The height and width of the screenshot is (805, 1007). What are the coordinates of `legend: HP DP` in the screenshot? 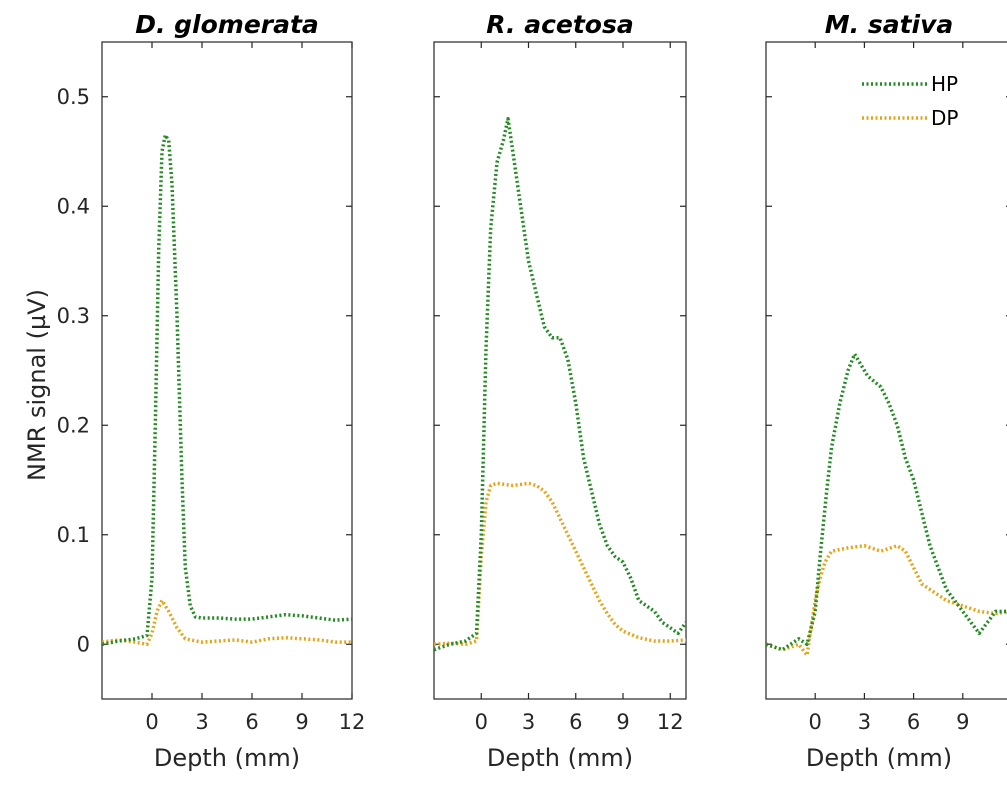 It's located at (910, 101).